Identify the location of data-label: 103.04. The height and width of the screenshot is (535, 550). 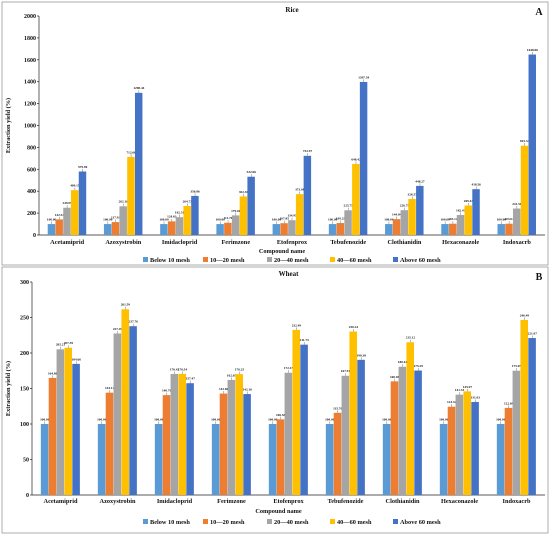
(509, 219).